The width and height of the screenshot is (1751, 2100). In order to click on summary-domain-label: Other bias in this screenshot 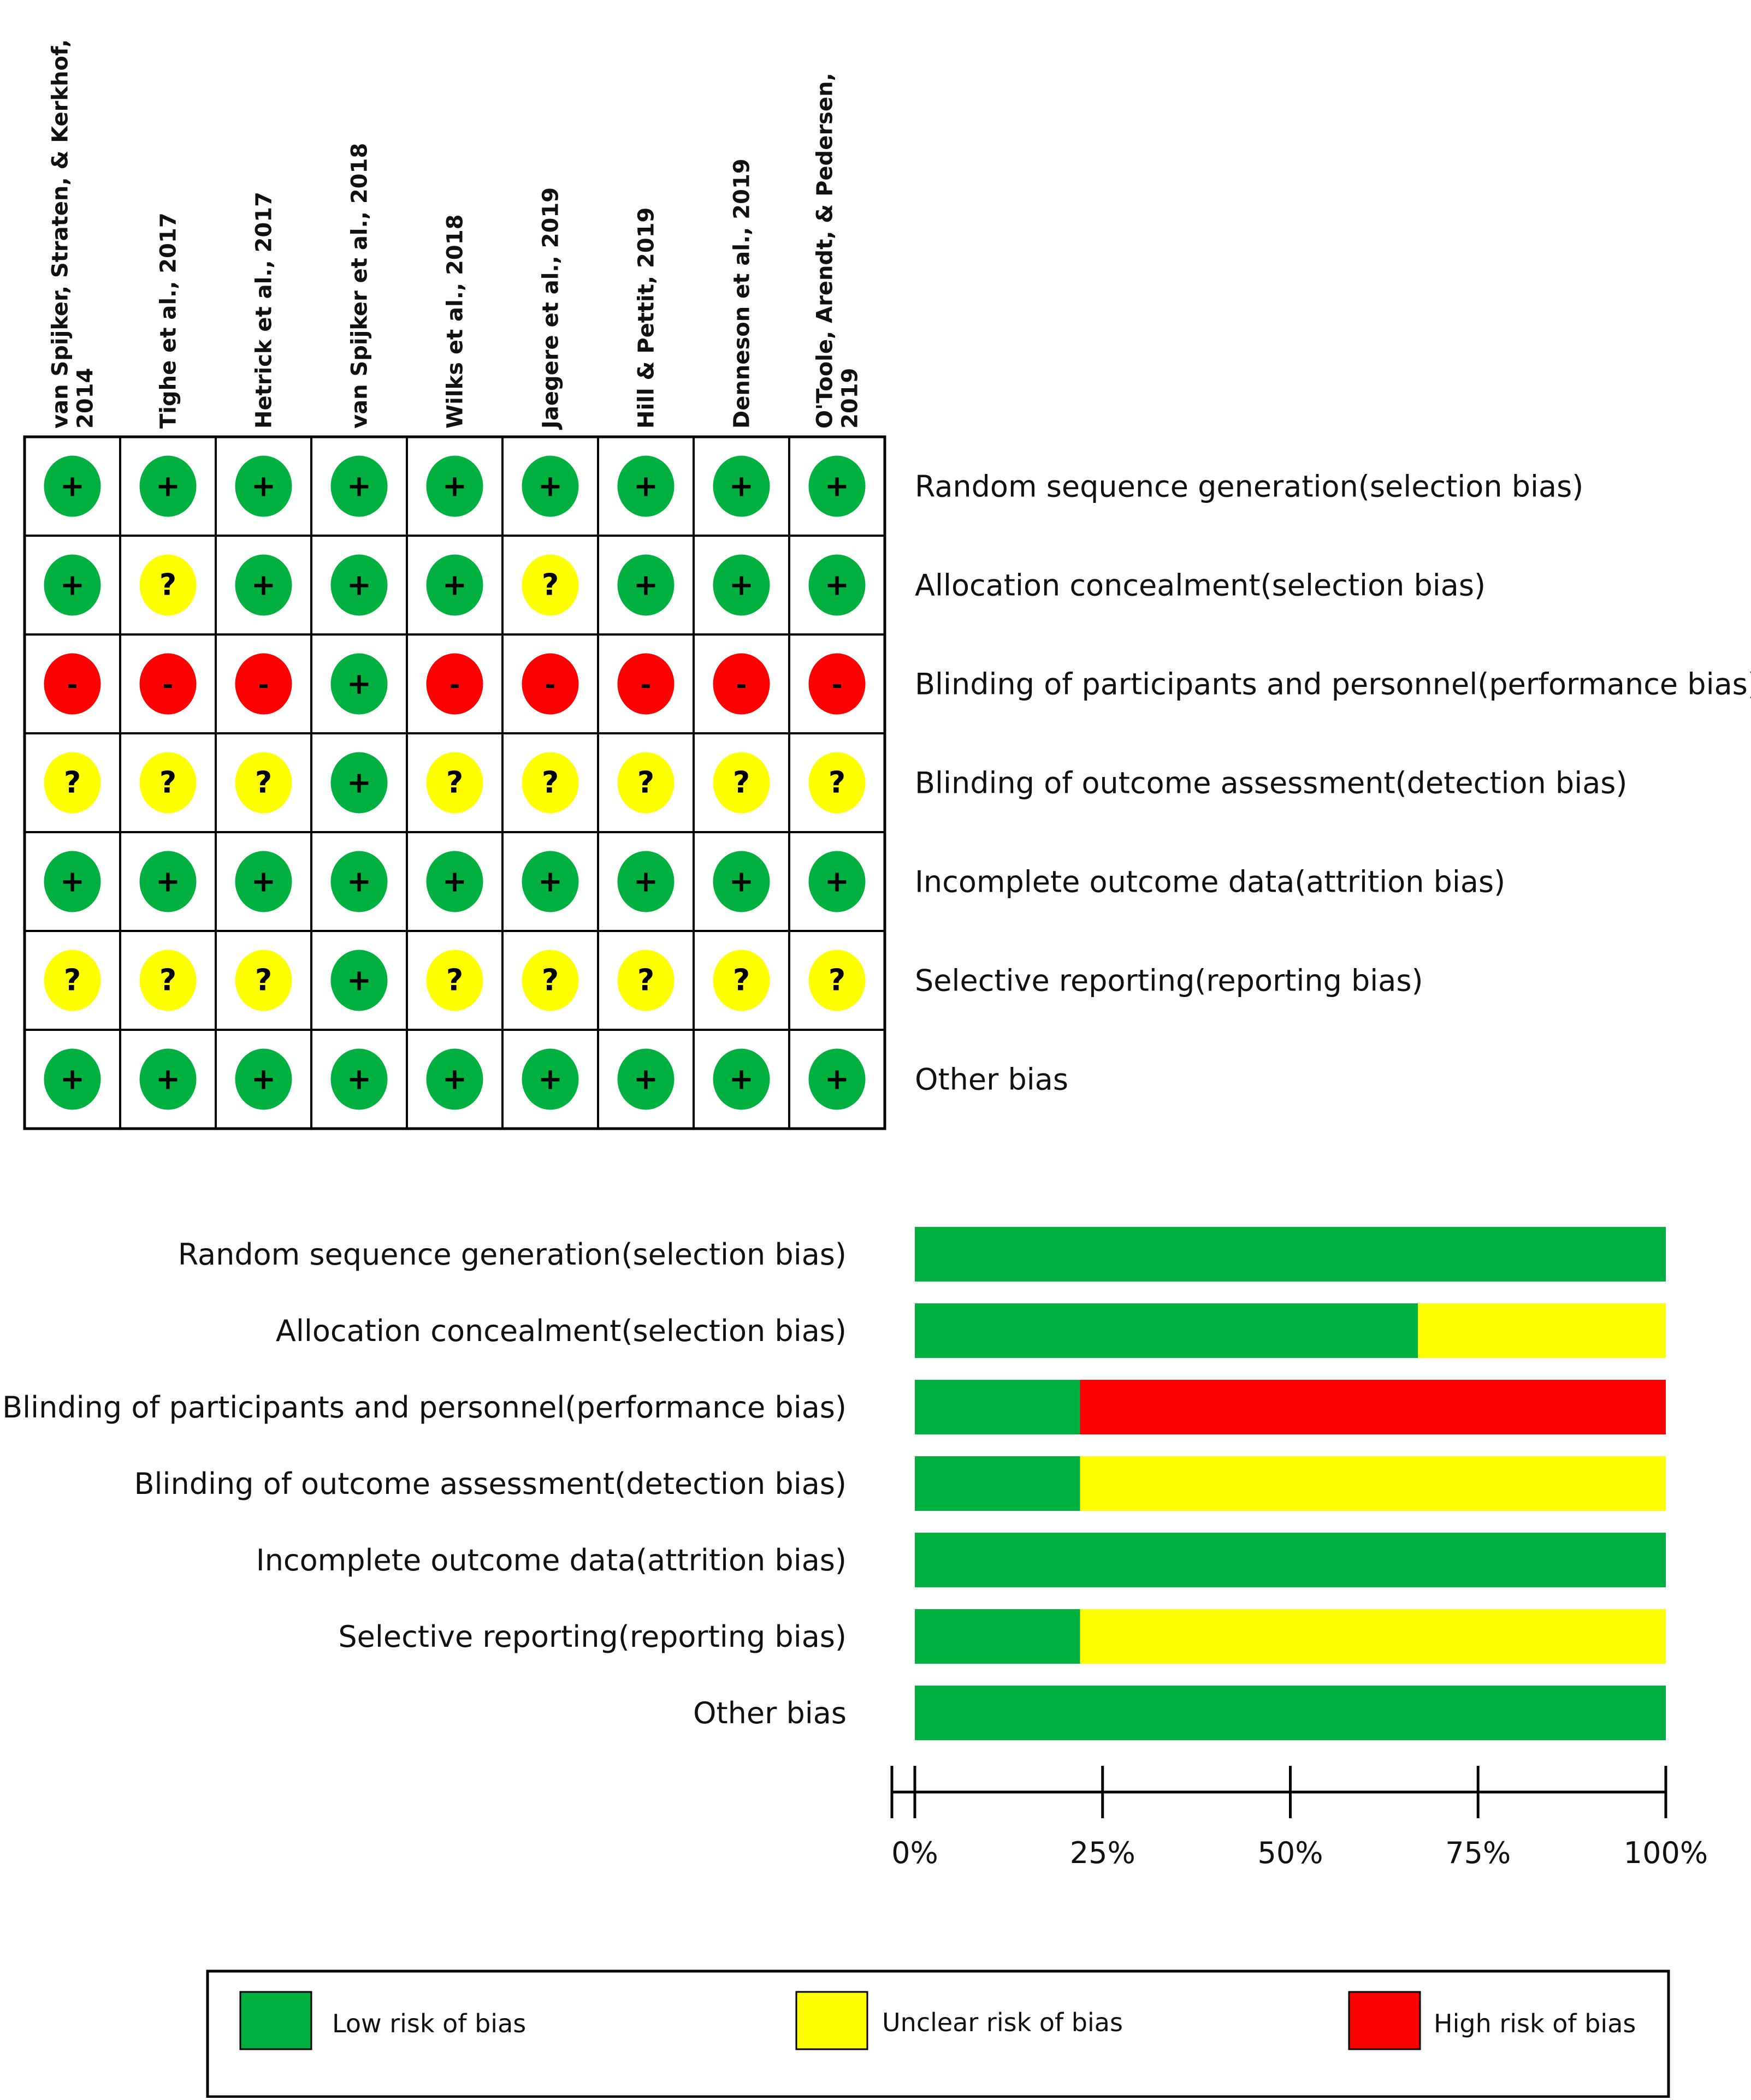, I will do `click(991, 1080)`.